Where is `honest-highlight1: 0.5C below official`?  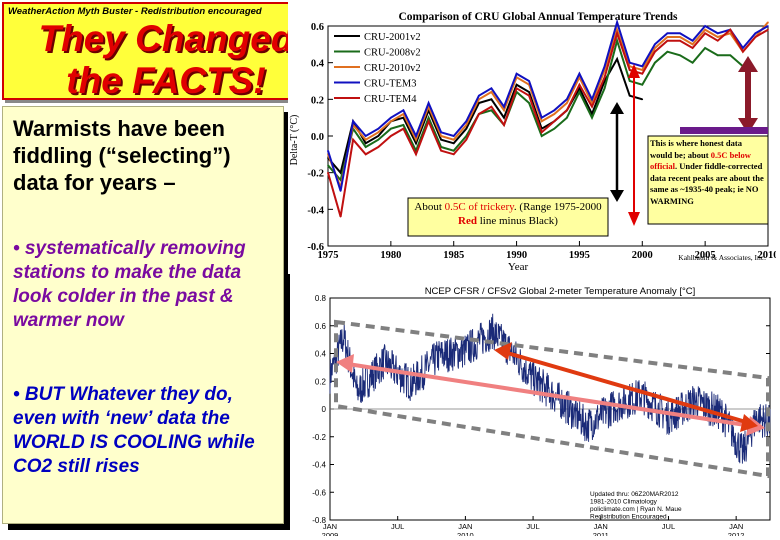 honest-highlight1: 0.5C below official is located at coordinates (700, 160).